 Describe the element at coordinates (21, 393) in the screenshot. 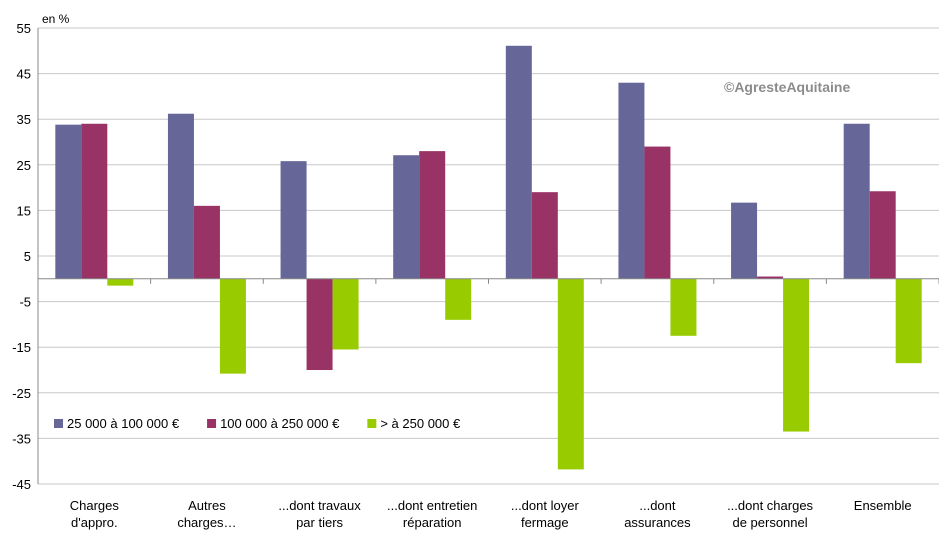

I see `y-tick-label: -25` at that location.